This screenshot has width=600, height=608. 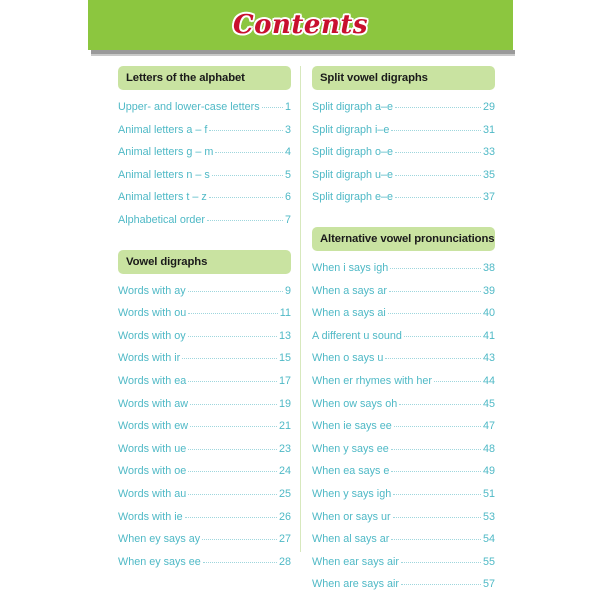 What do you see at coordinates (300, 25) in the screenshot?
I see `banner-background` at bounding box center [300, 25].